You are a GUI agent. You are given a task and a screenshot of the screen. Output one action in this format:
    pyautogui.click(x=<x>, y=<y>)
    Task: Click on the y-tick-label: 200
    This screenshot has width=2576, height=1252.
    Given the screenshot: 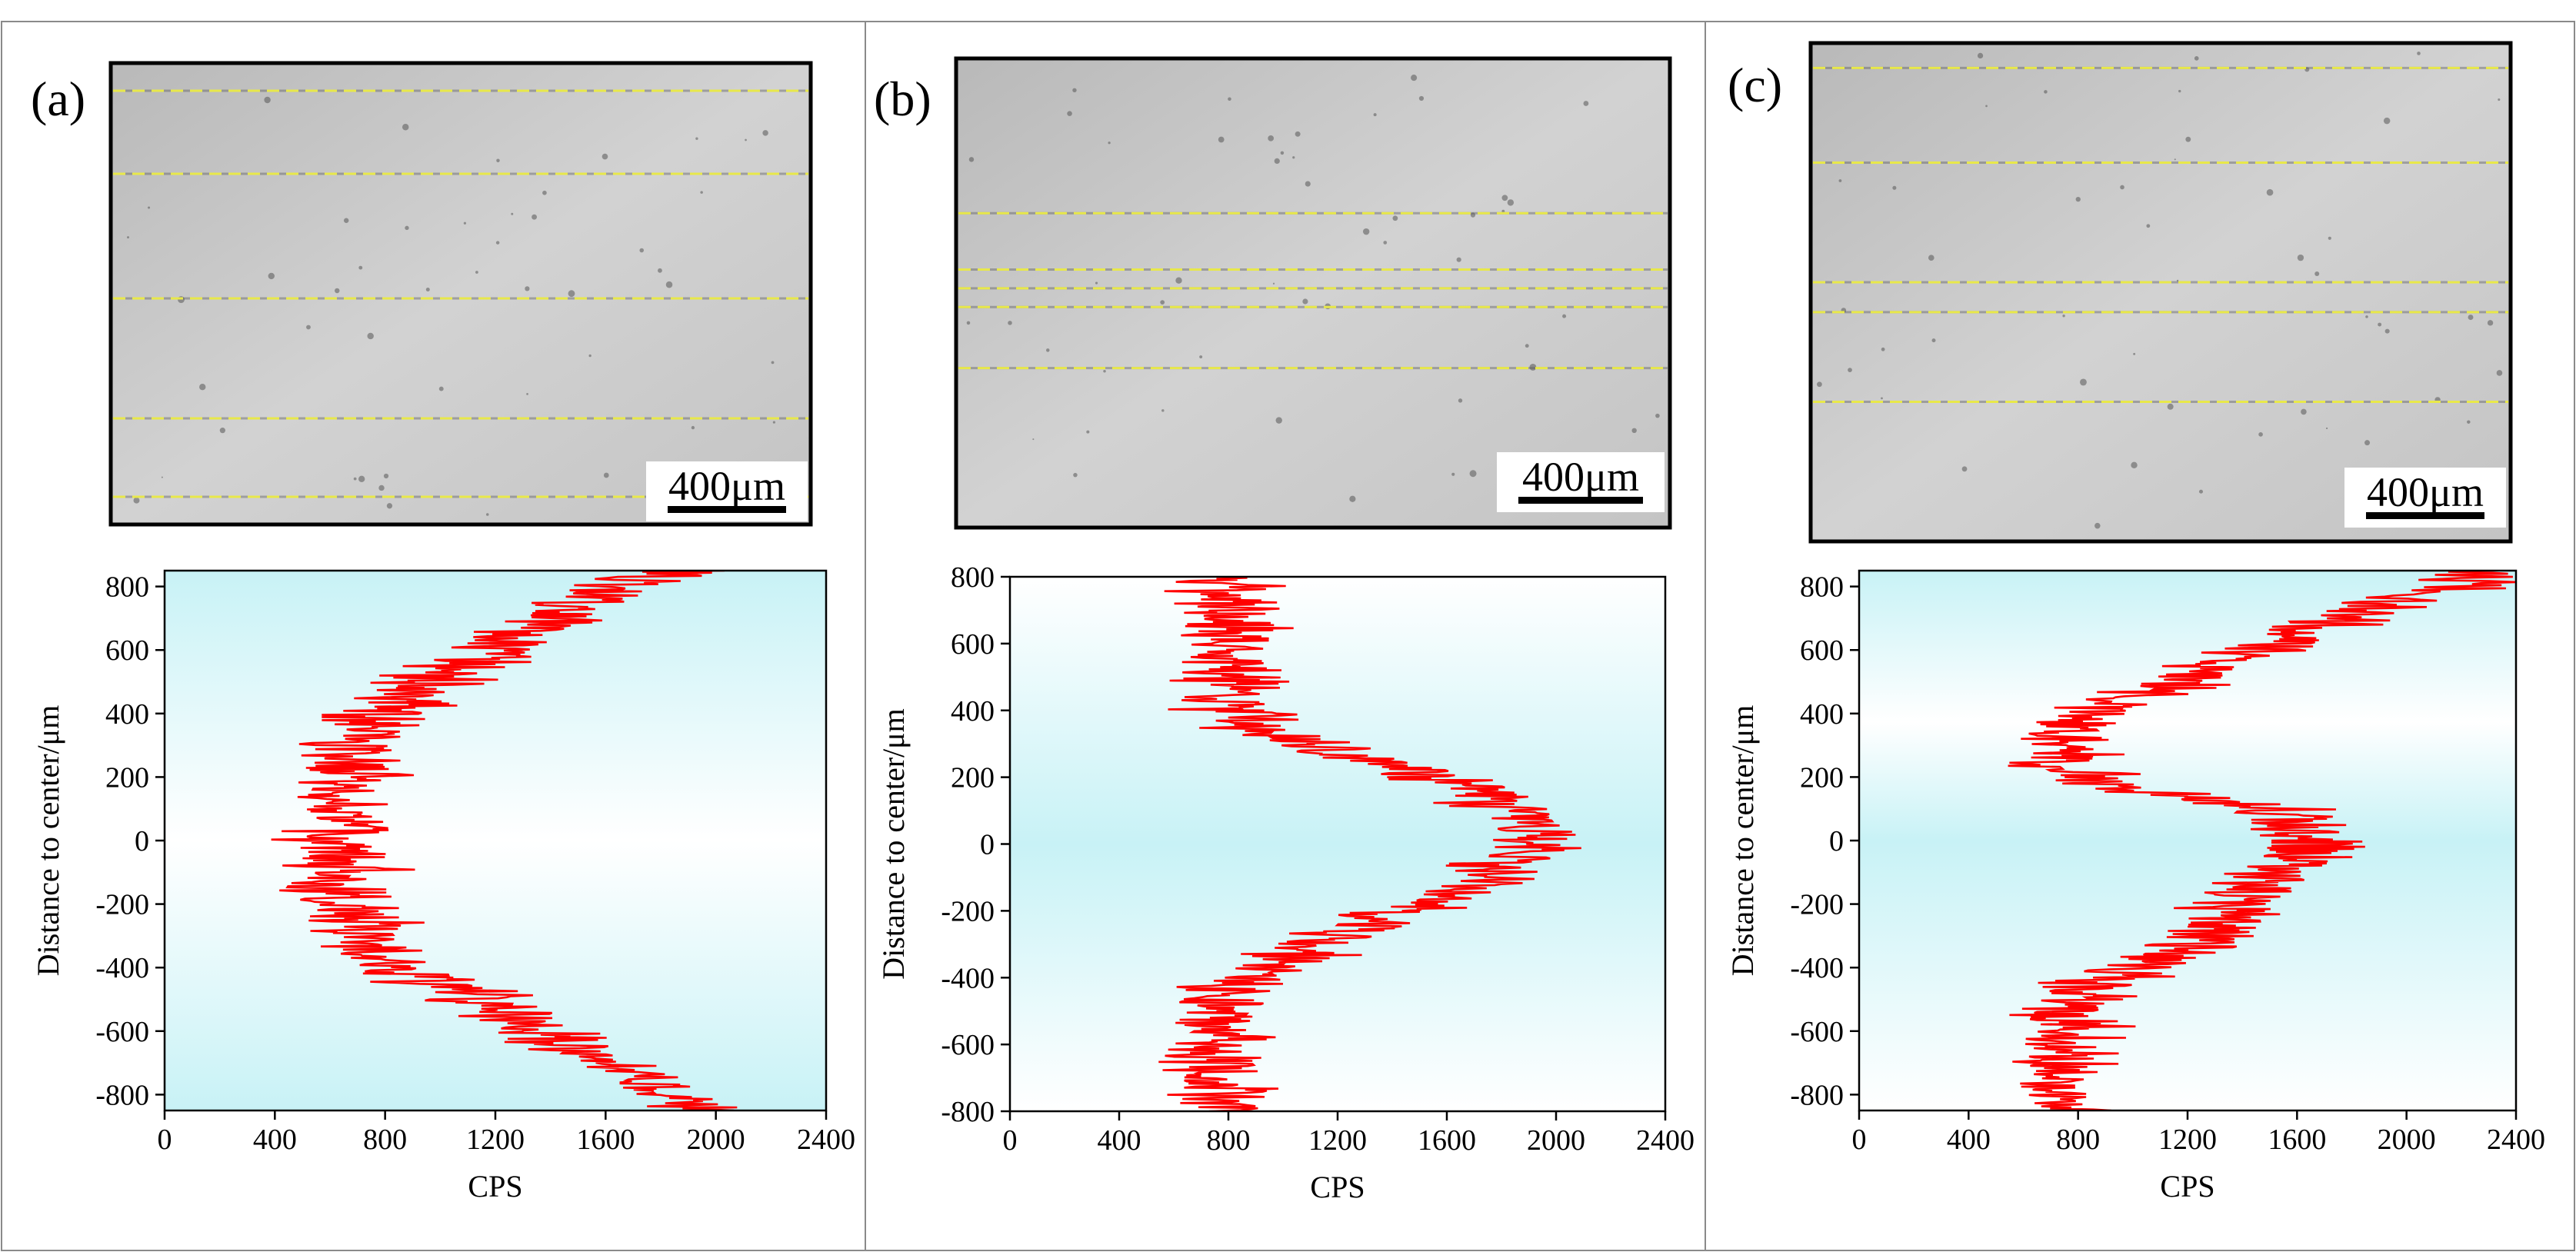 What is the action you would take?
    pyautogui.click(x=973, y=778)
    